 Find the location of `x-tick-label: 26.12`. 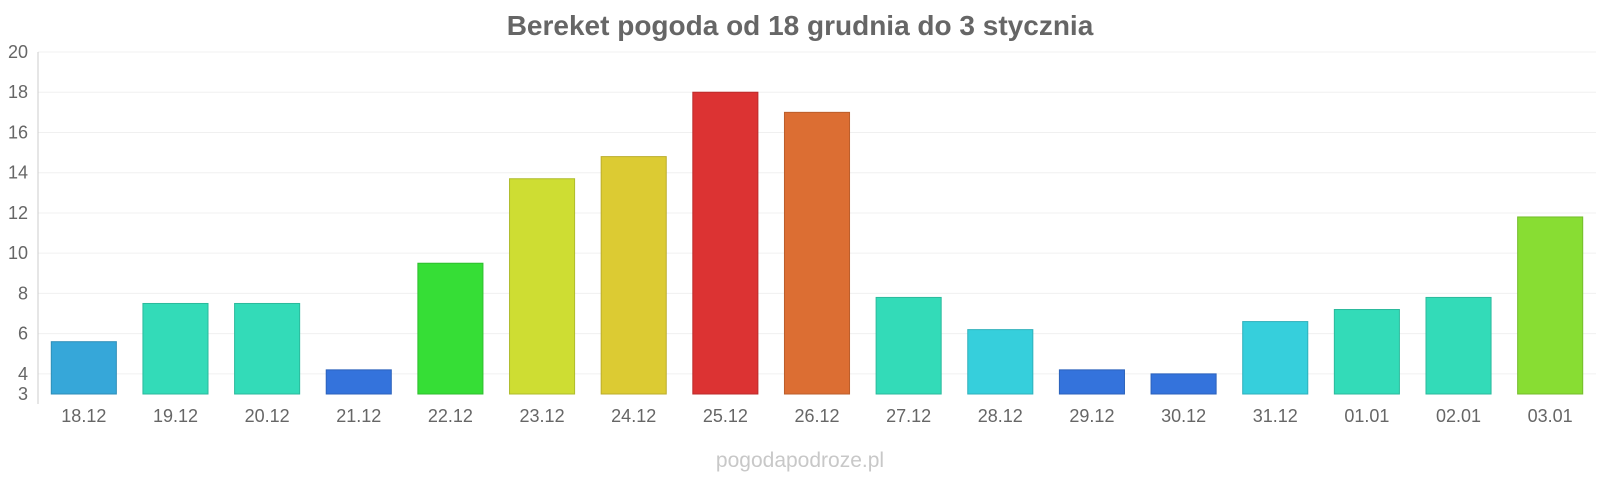

x-tick-label: 26.12 is located at coordinates (816, 416).